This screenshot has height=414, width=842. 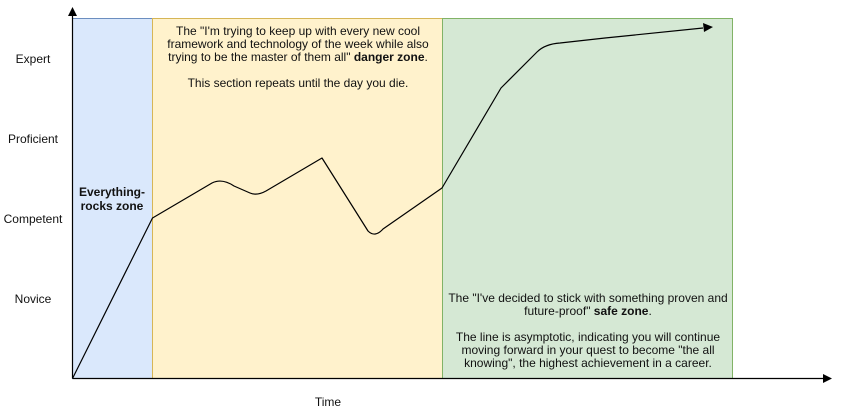 What do you see at coordinates (33, 139) in the screenshot?
I see `y-level-proficient: Proficient` at bounding box center [33, 139].